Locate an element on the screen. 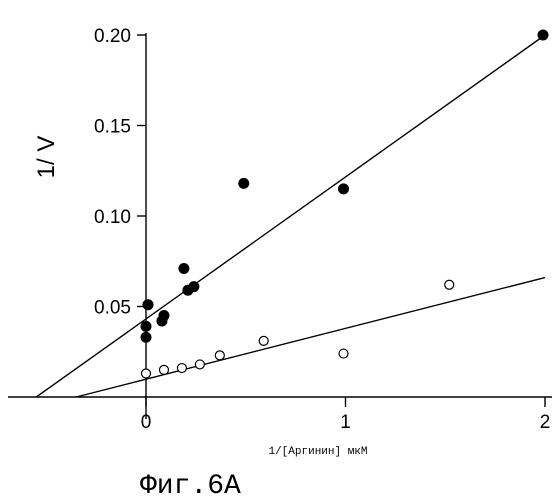 The width and height of the screenshot is (553, 500). y-tick-label: 0.10 is located at coordinates (112, 217).